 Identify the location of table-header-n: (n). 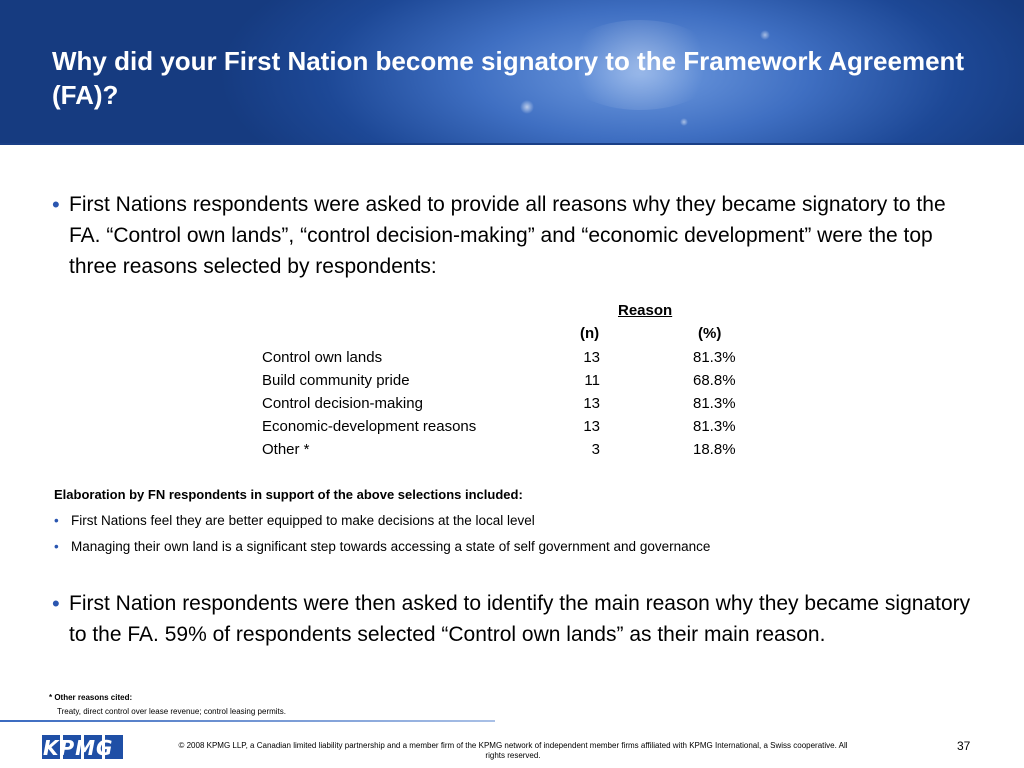
(590, 333).